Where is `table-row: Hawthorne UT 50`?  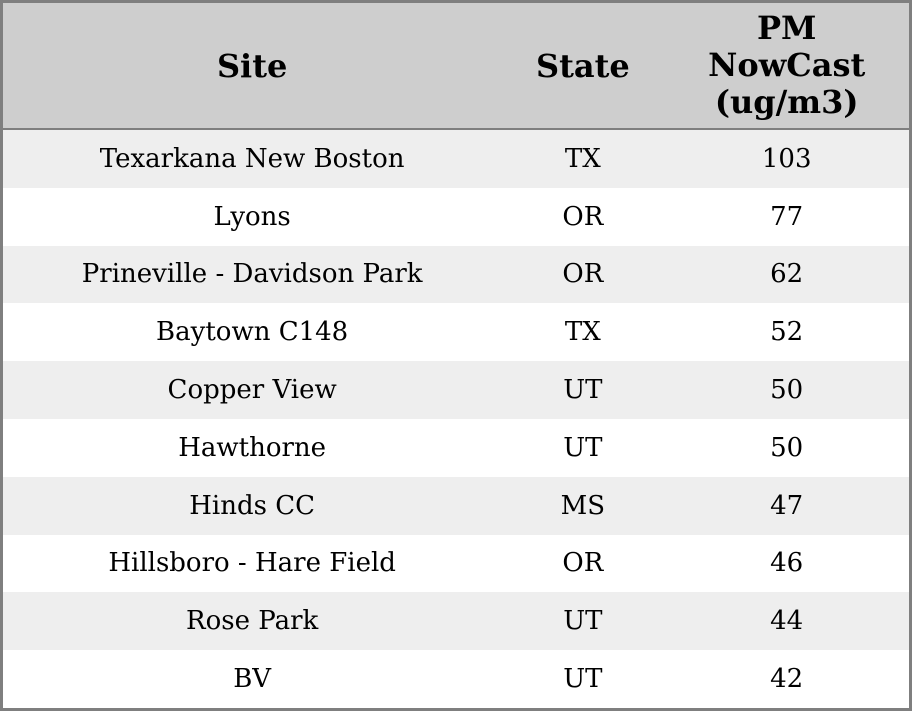 table-row: Hawthorne UT 50 is located at coordinates (456, 447).